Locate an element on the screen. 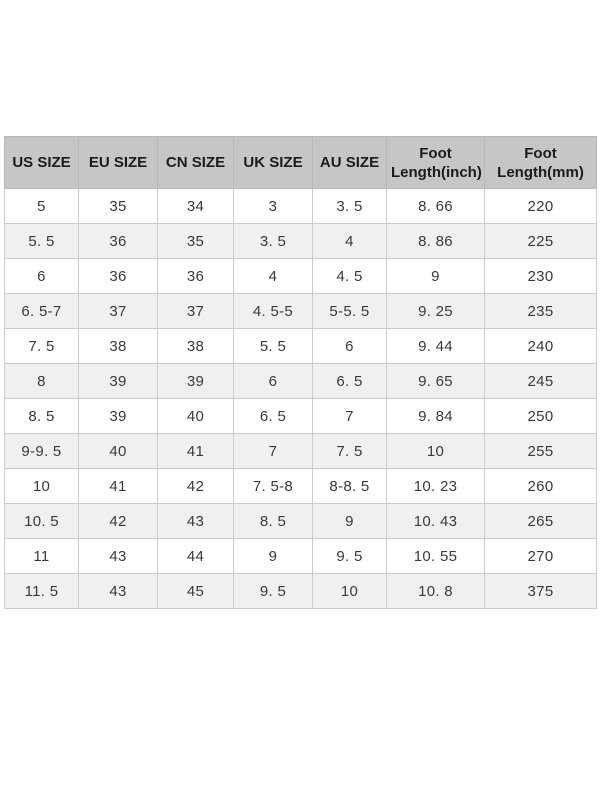  table-cell: 9. 65 is located at coordinates (435, 381).